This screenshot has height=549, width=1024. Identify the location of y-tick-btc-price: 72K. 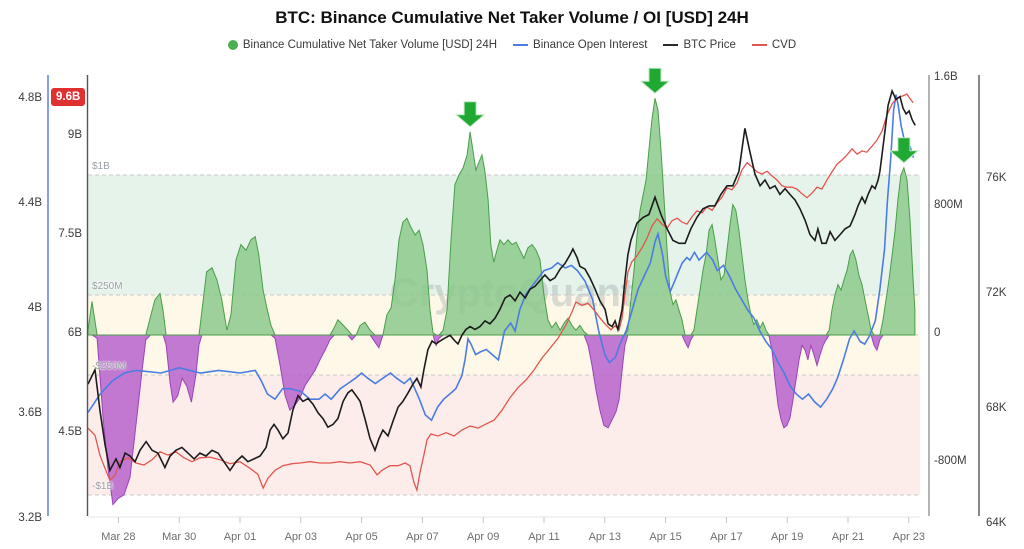
(996, 293).